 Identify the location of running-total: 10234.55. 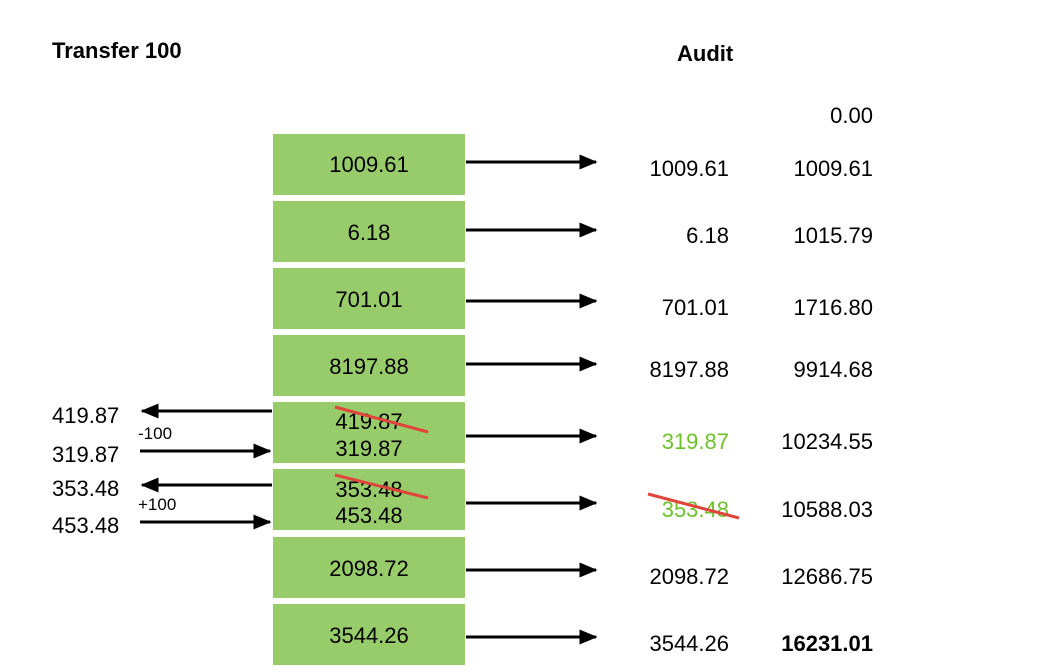
(827, 441).